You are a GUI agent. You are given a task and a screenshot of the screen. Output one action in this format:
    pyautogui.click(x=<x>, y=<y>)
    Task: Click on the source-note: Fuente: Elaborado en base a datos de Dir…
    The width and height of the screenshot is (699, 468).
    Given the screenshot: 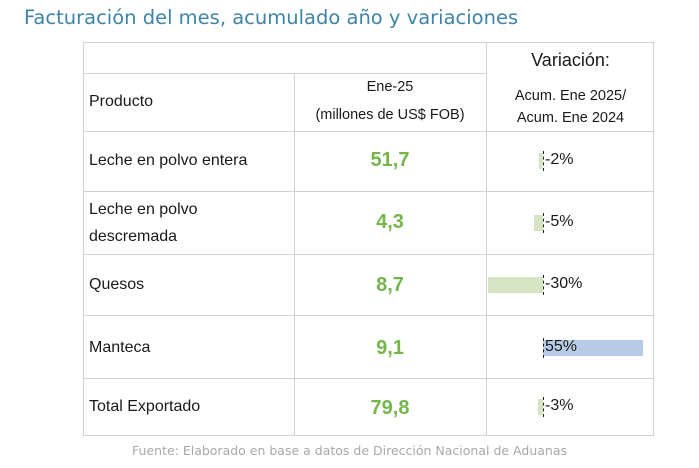 What is the action you would take?
    pyautogui.click(x=349, y=450)
    